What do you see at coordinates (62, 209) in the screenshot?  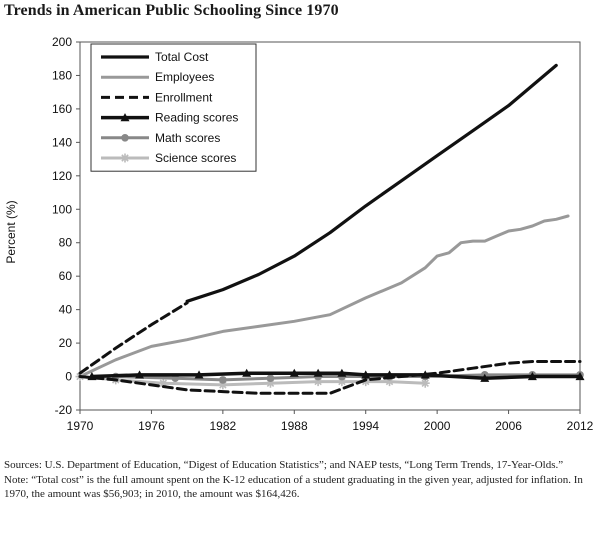 I see `y-tick-label: 100` at bounding box center [62, 209].